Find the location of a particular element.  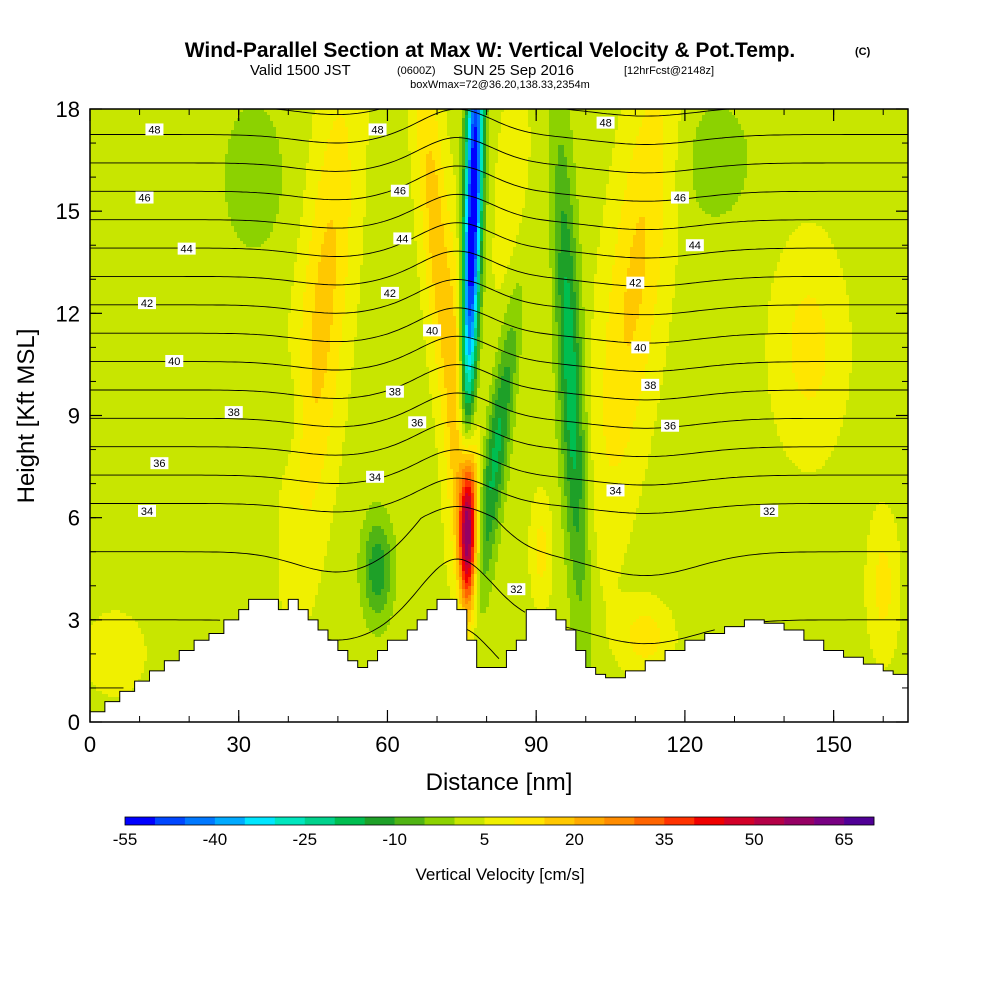

valid-date: SUN 25 Sep 2016 is located at coordinates (513, 70).